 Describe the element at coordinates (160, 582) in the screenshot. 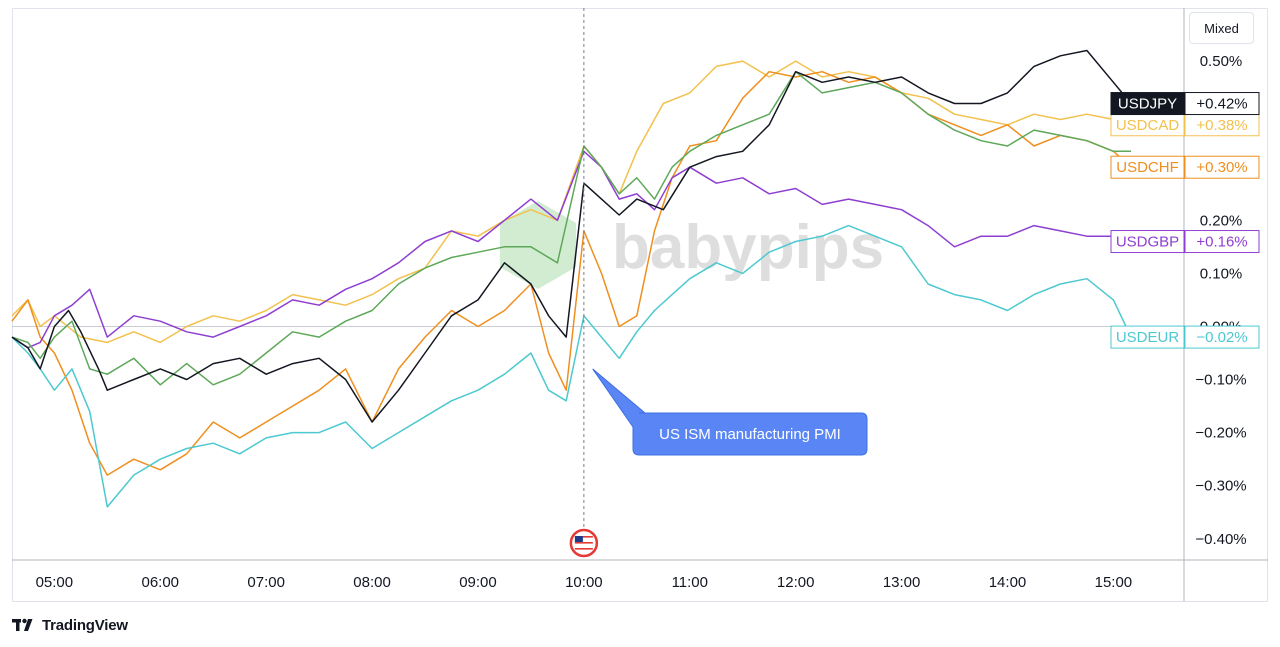

I see `time-tick-label: 06:00` at that location.